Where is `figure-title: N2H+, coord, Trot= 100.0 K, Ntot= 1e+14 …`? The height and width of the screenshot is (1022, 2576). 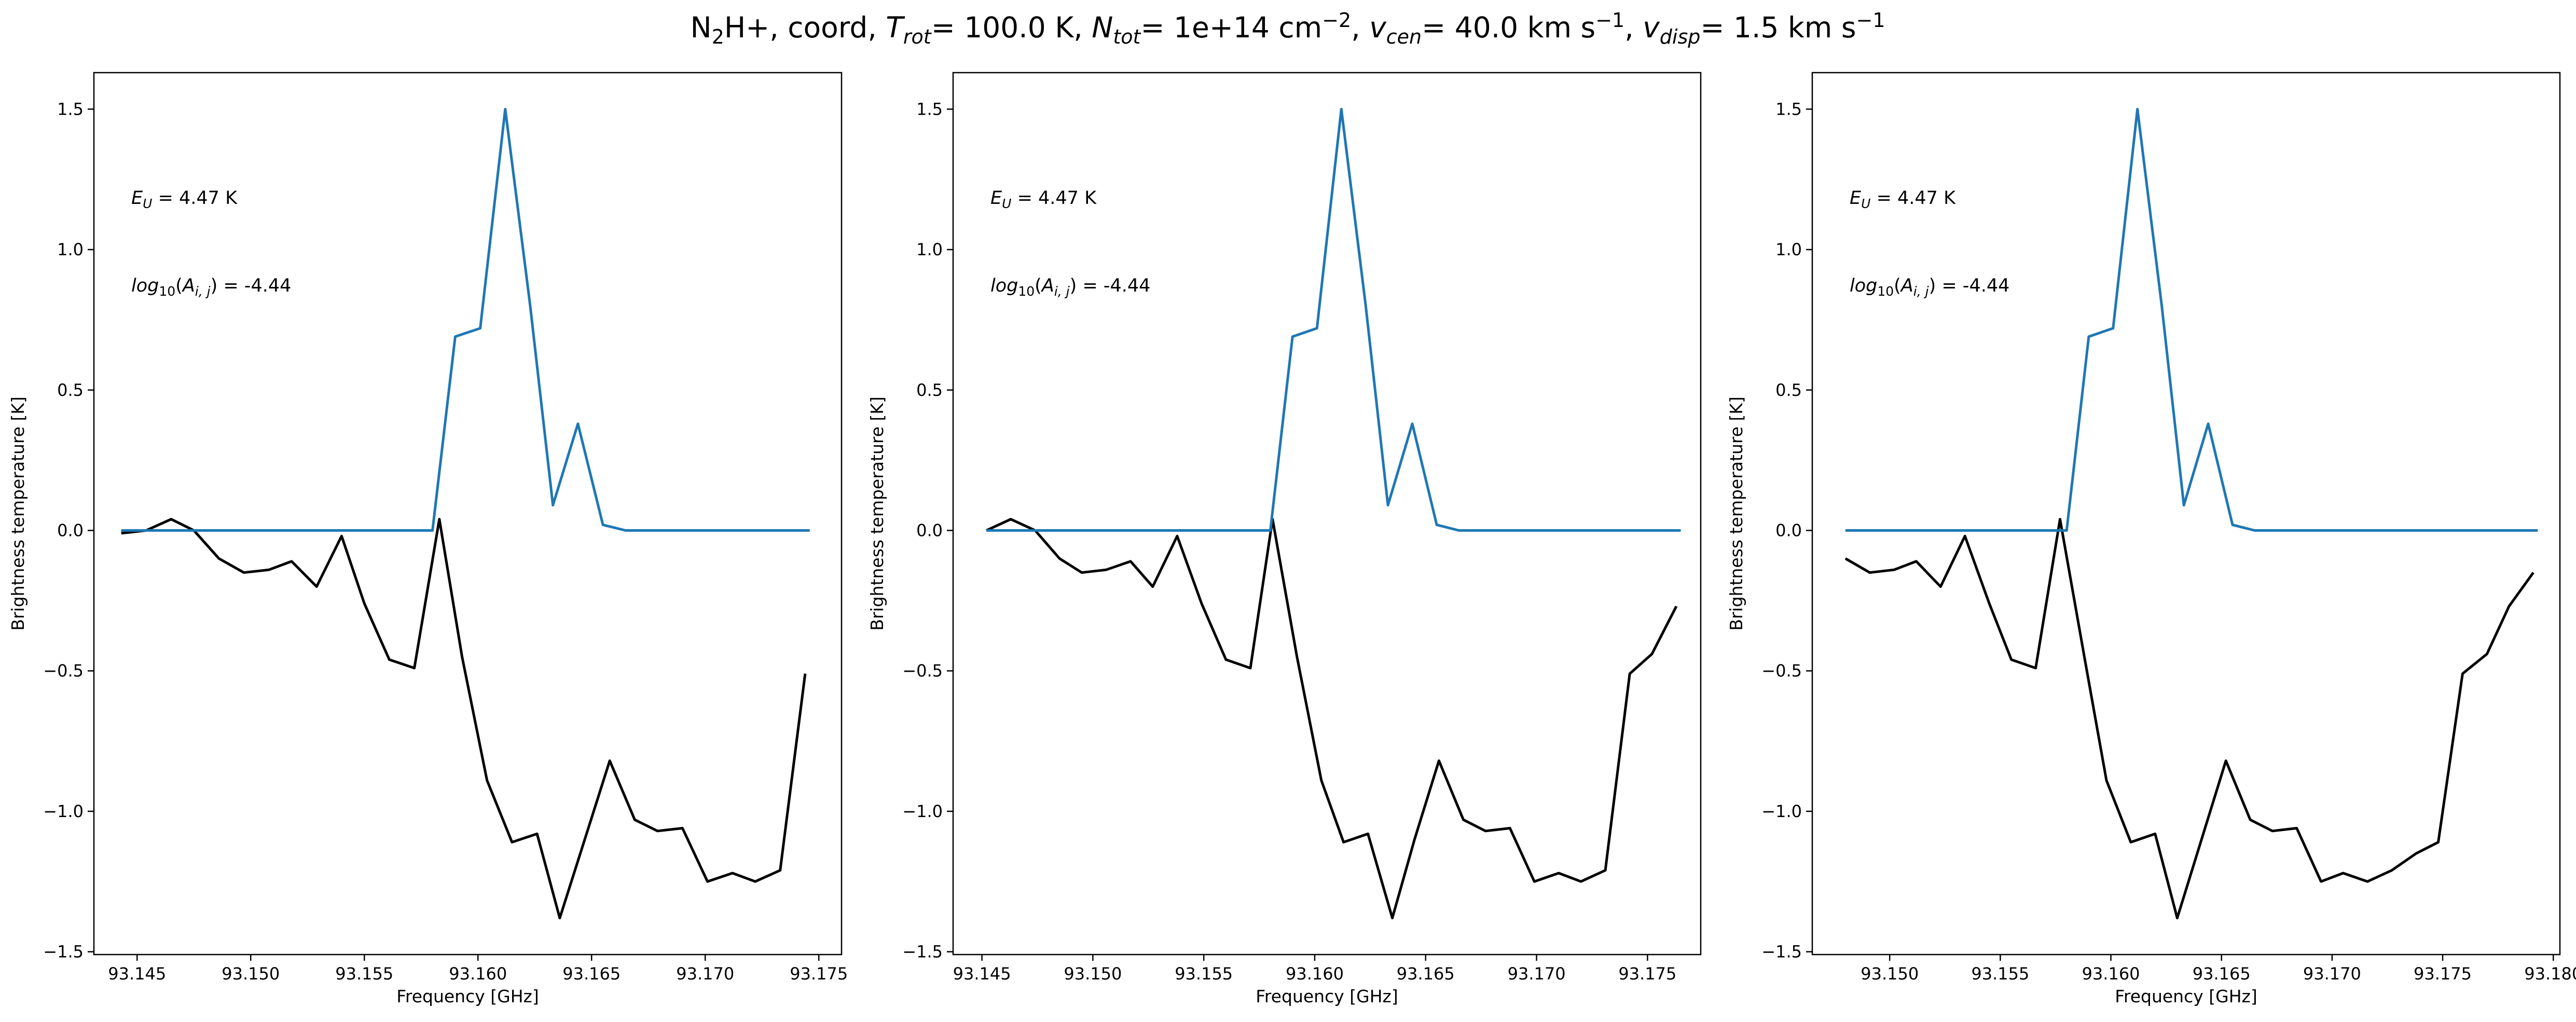 figure-title: N2H+, coord, Trot= 100.0 K, Ntot= 1e+14 … is located at coordinates (1287, 28).